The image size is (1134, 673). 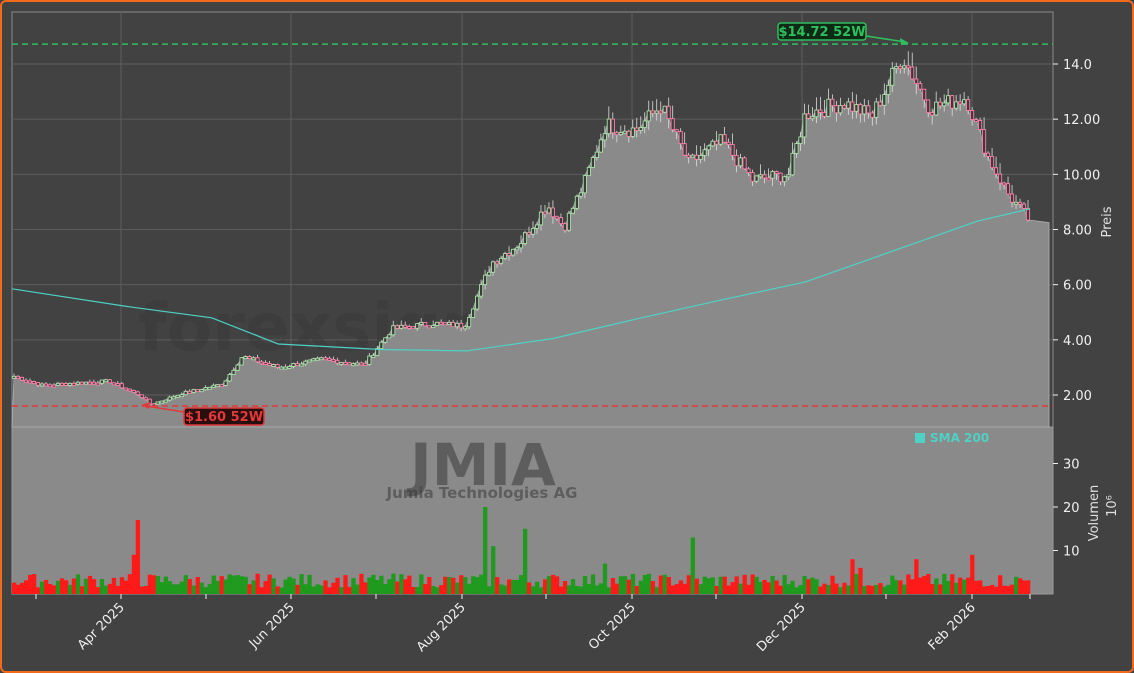 I want to click on x-tick-label: Apr 2025, so click(x=101, y=626).